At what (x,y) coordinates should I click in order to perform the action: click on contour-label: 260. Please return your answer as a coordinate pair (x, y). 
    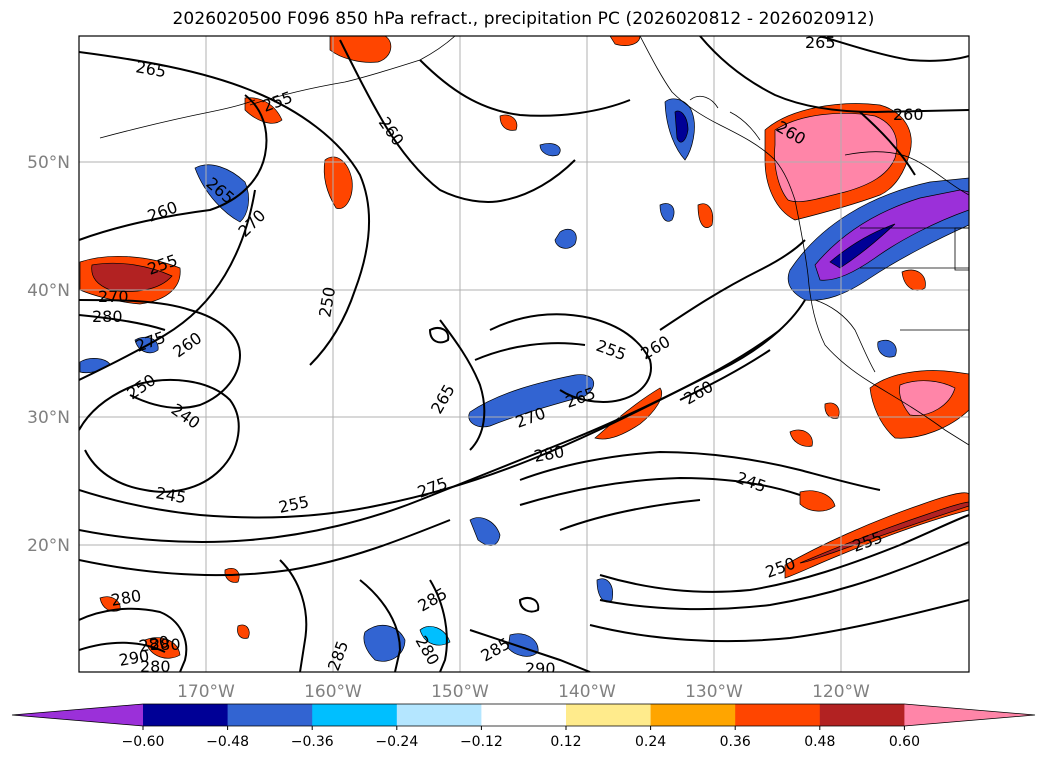
    Looking at the image, I should click on (908, 114).